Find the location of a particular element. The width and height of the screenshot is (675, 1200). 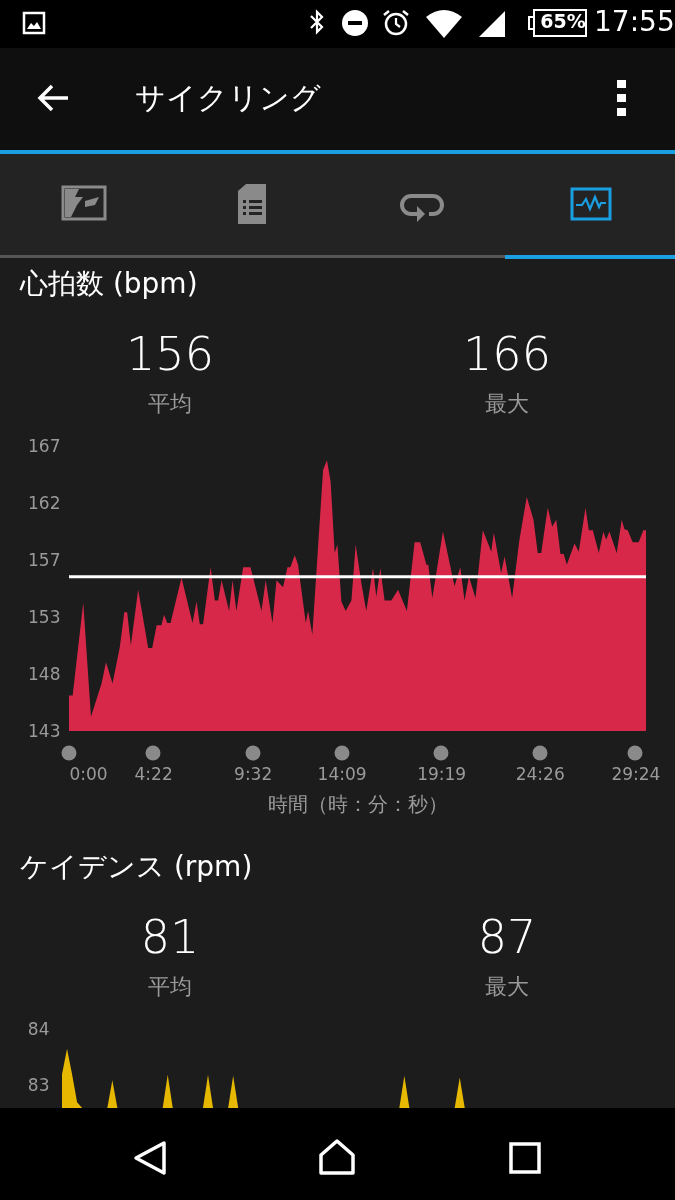

chart-title: ケイデンス (rpm) is located at coordinates (136, 867).